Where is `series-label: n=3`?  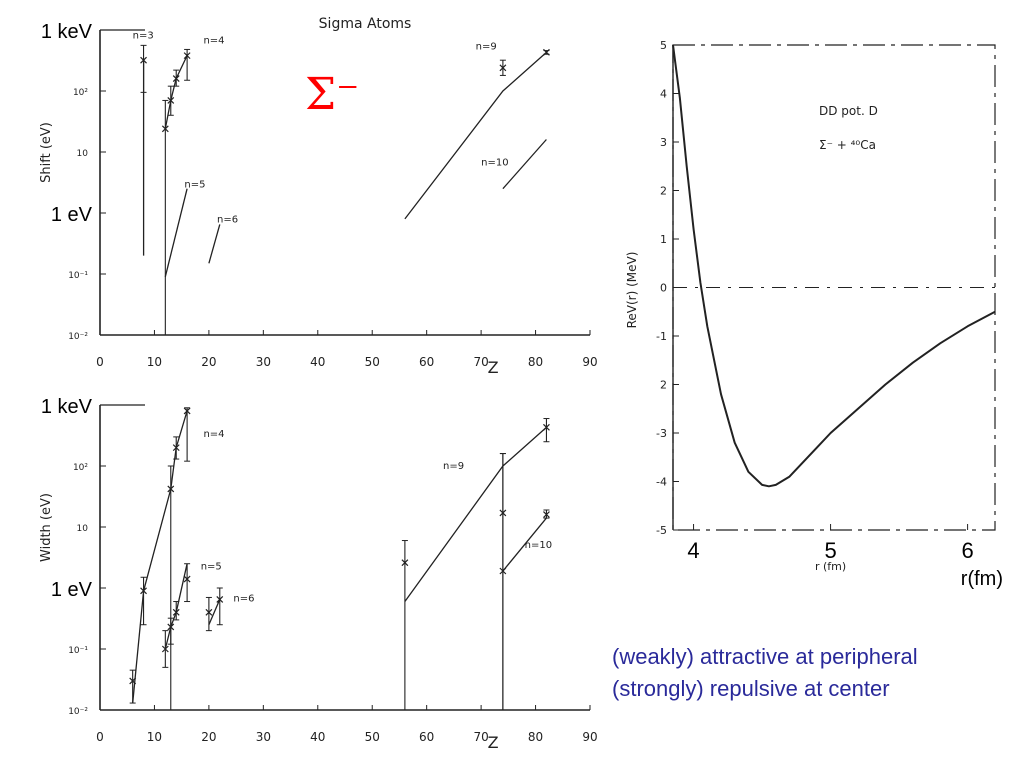 series-label: n=3 is located at coordinates (143, 36).